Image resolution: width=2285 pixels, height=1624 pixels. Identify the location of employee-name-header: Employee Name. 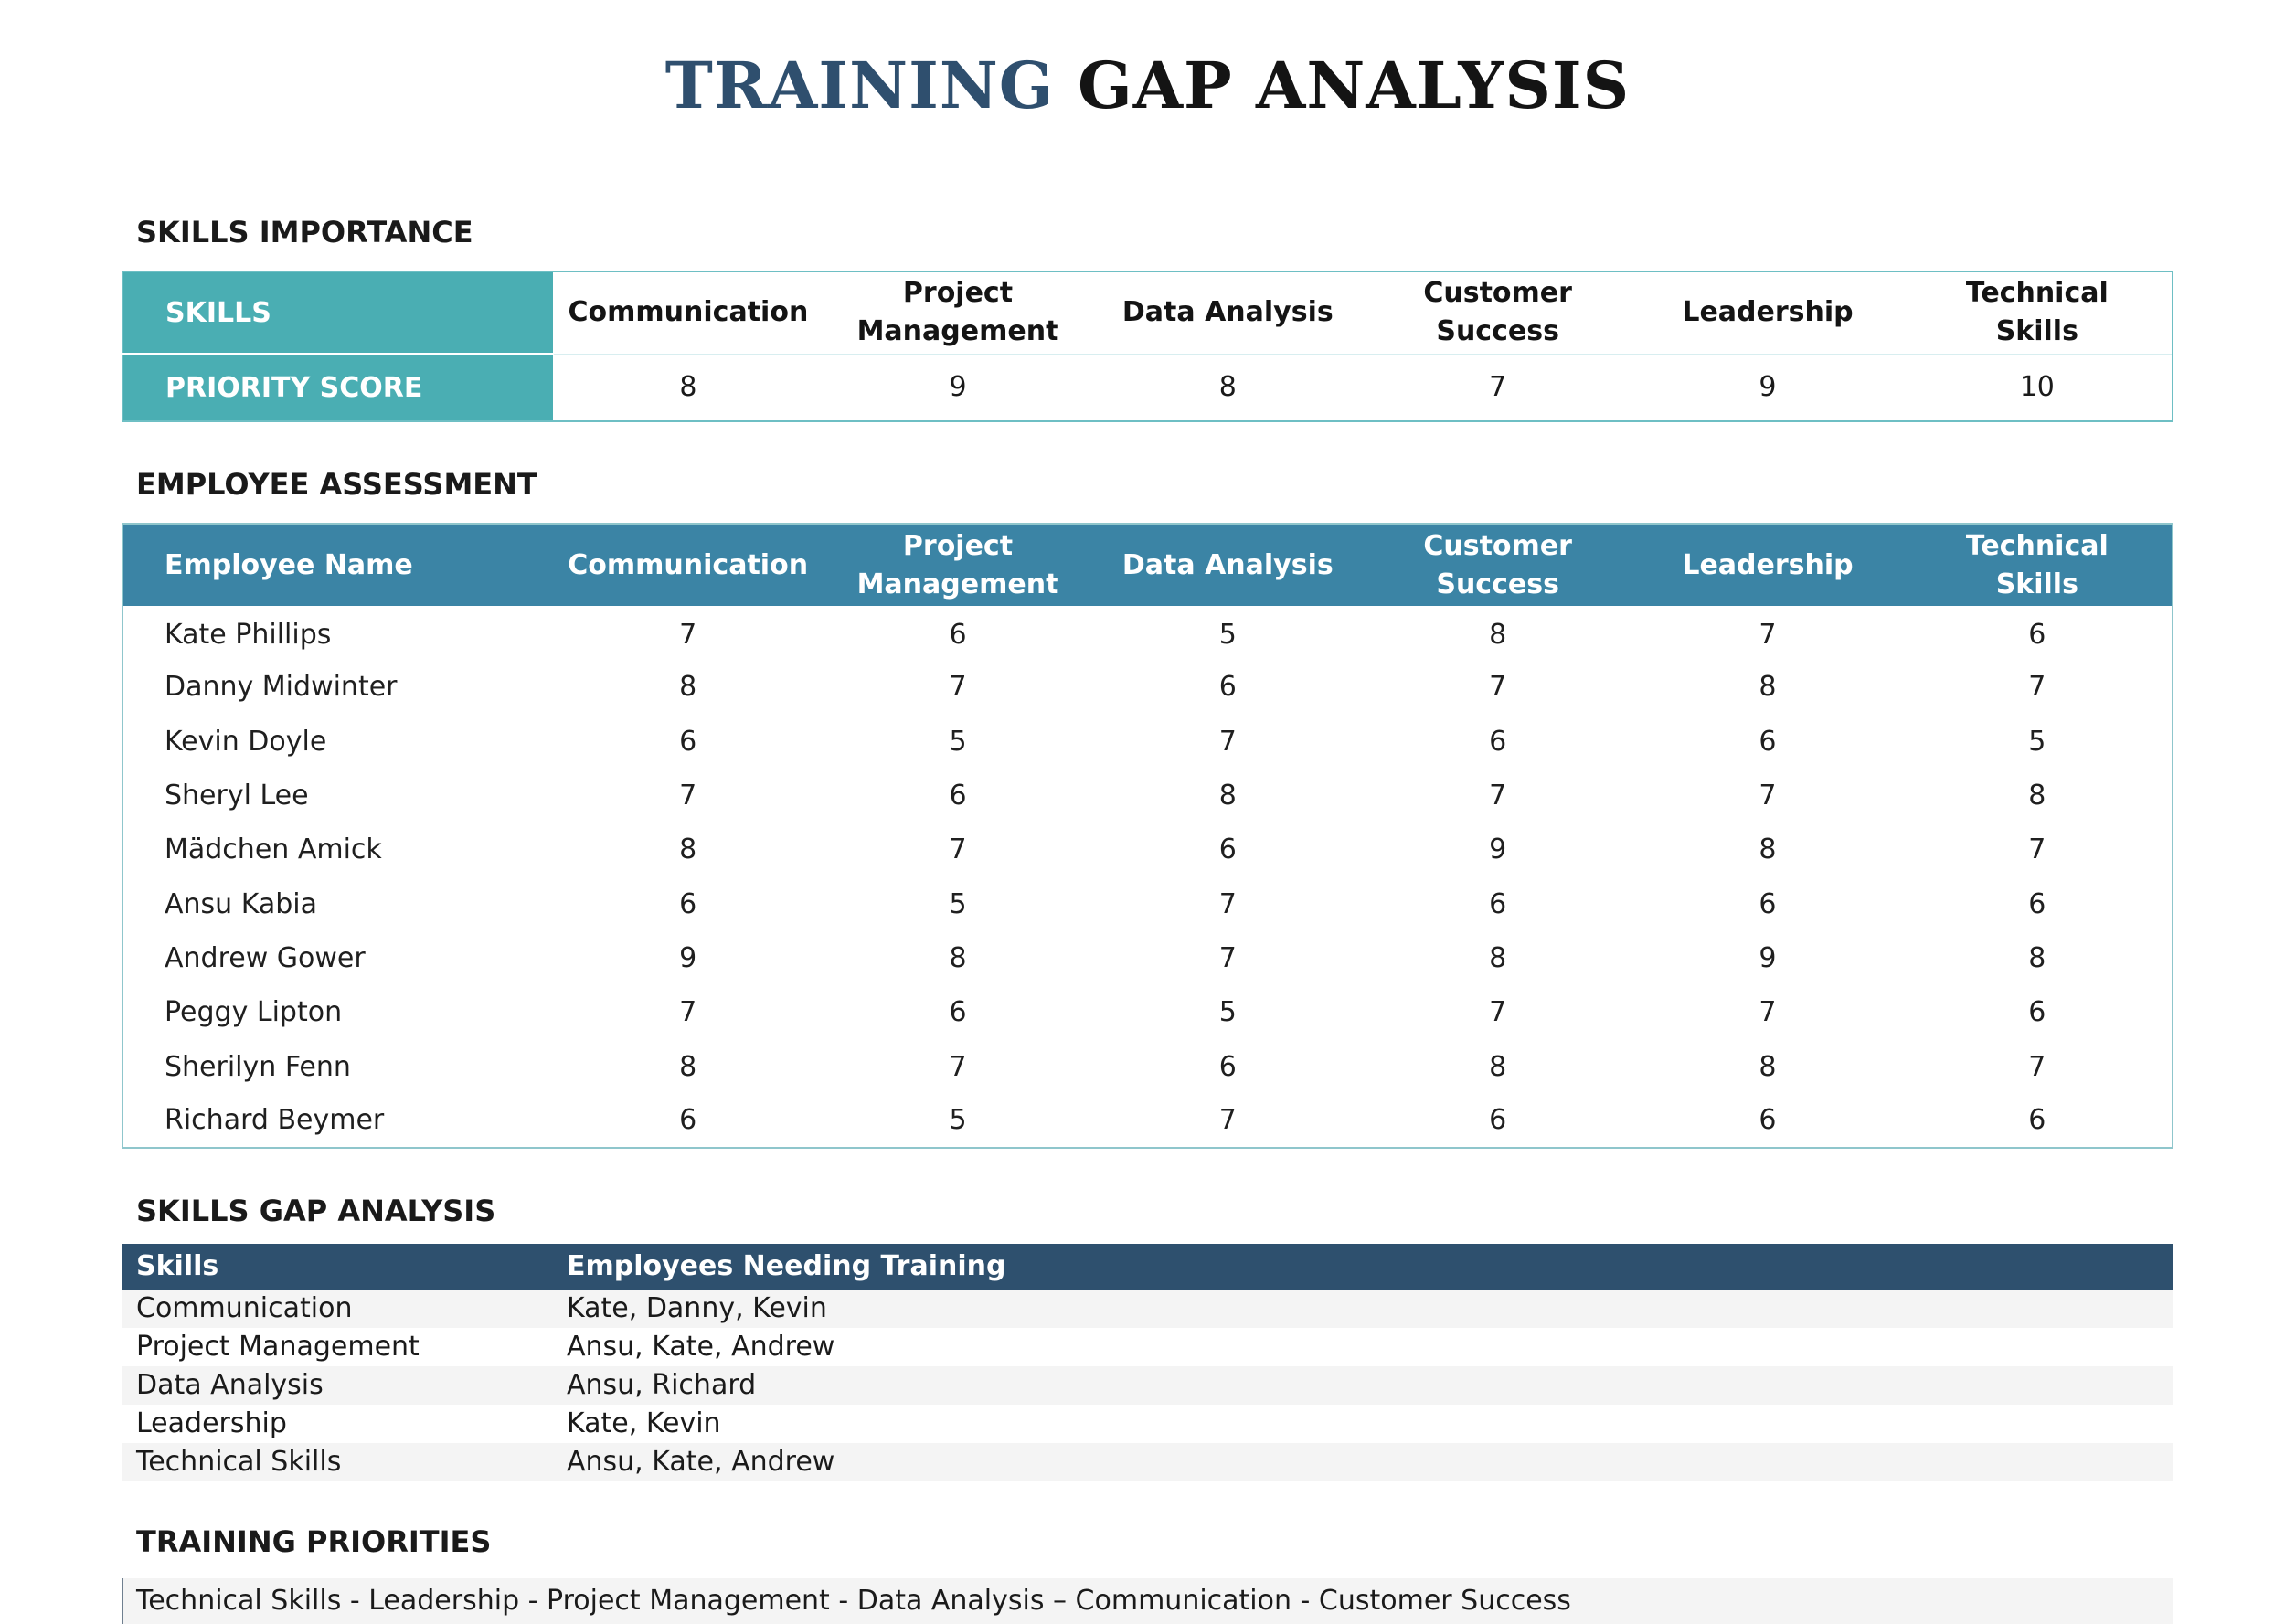
(289, 564).